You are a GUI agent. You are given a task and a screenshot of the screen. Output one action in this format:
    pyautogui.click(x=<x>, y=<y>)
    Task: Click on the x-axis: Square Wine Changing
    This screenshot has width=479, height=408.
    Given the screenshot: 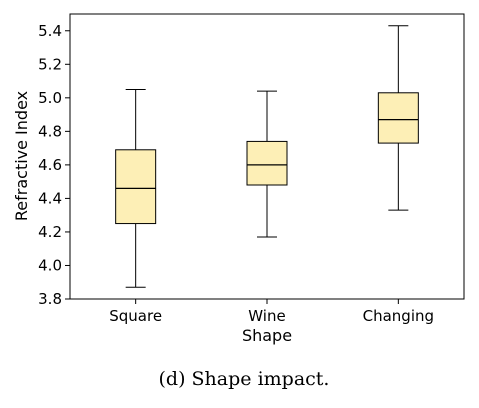 What is the action you would take?
    pyautogui.click(x=271, y=312)
    